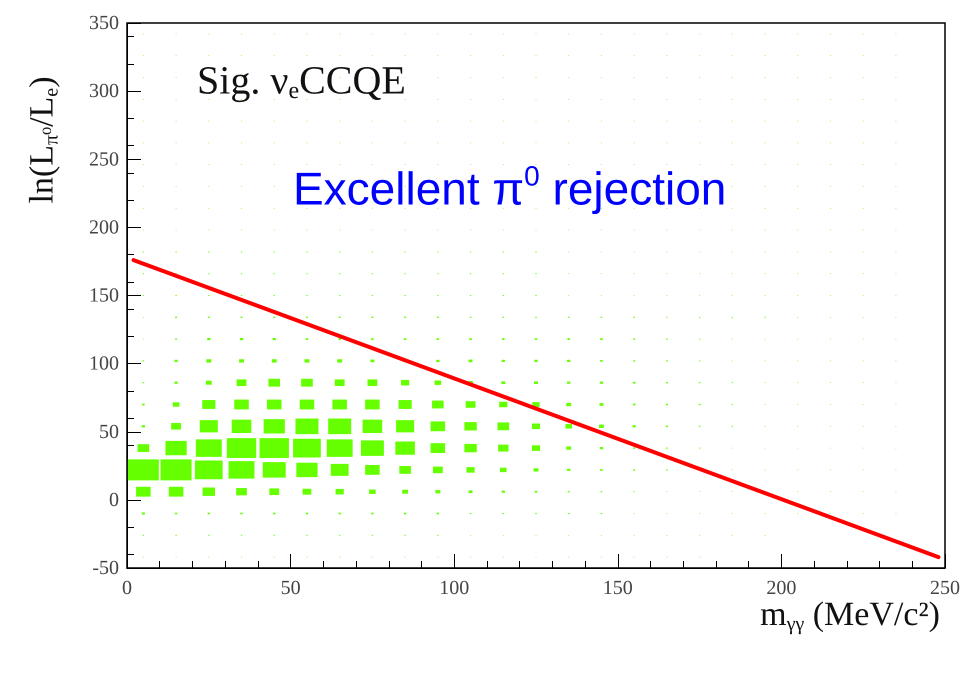  What do you see at coordinates (290, 588) in the screenshot?
I see `x-tick-label: 50` at bounding box center [290, 588].